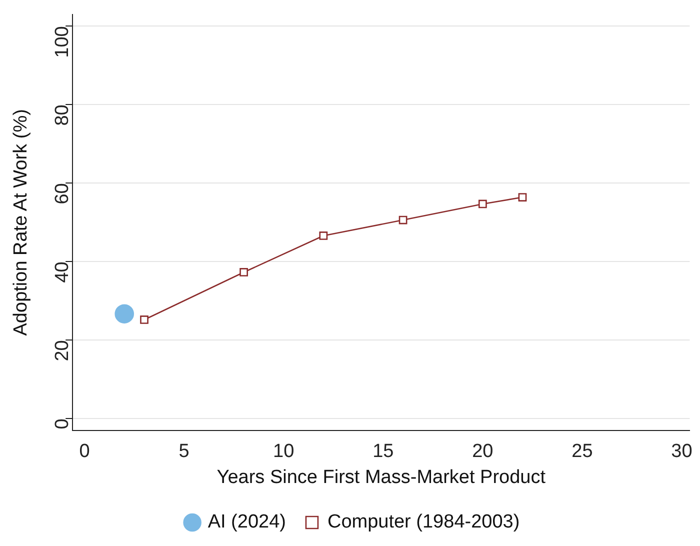 The height and width of the screenshot is (546, 700). Describe the element at coordinates (62, 42) in the screenshot. I see `y-tick-label: 100` at that location.